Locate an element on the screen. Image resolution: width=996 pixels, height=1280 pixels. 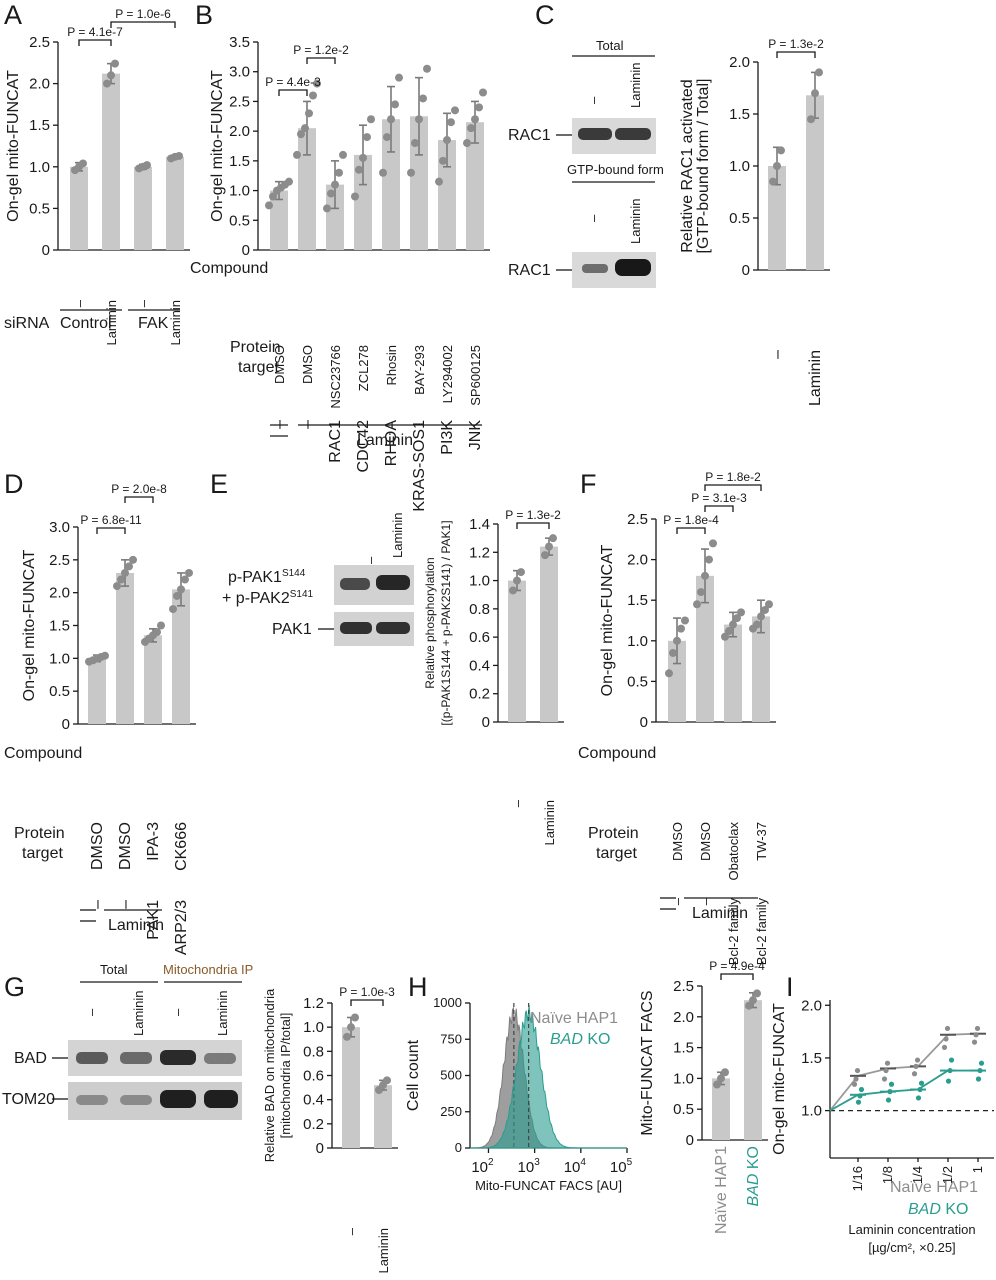
d-target-label: PAK1 is located at coordinates (153, 920).